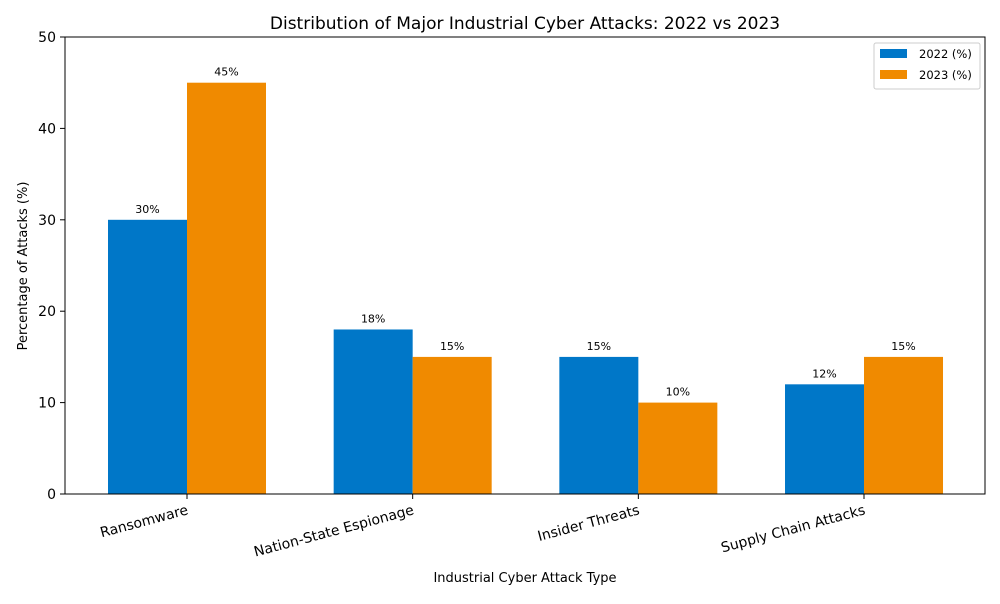  Describe the element at coordinates (945, 75) in the screenshot. I see `legend-label-2023: 2023 (%)` at that location.